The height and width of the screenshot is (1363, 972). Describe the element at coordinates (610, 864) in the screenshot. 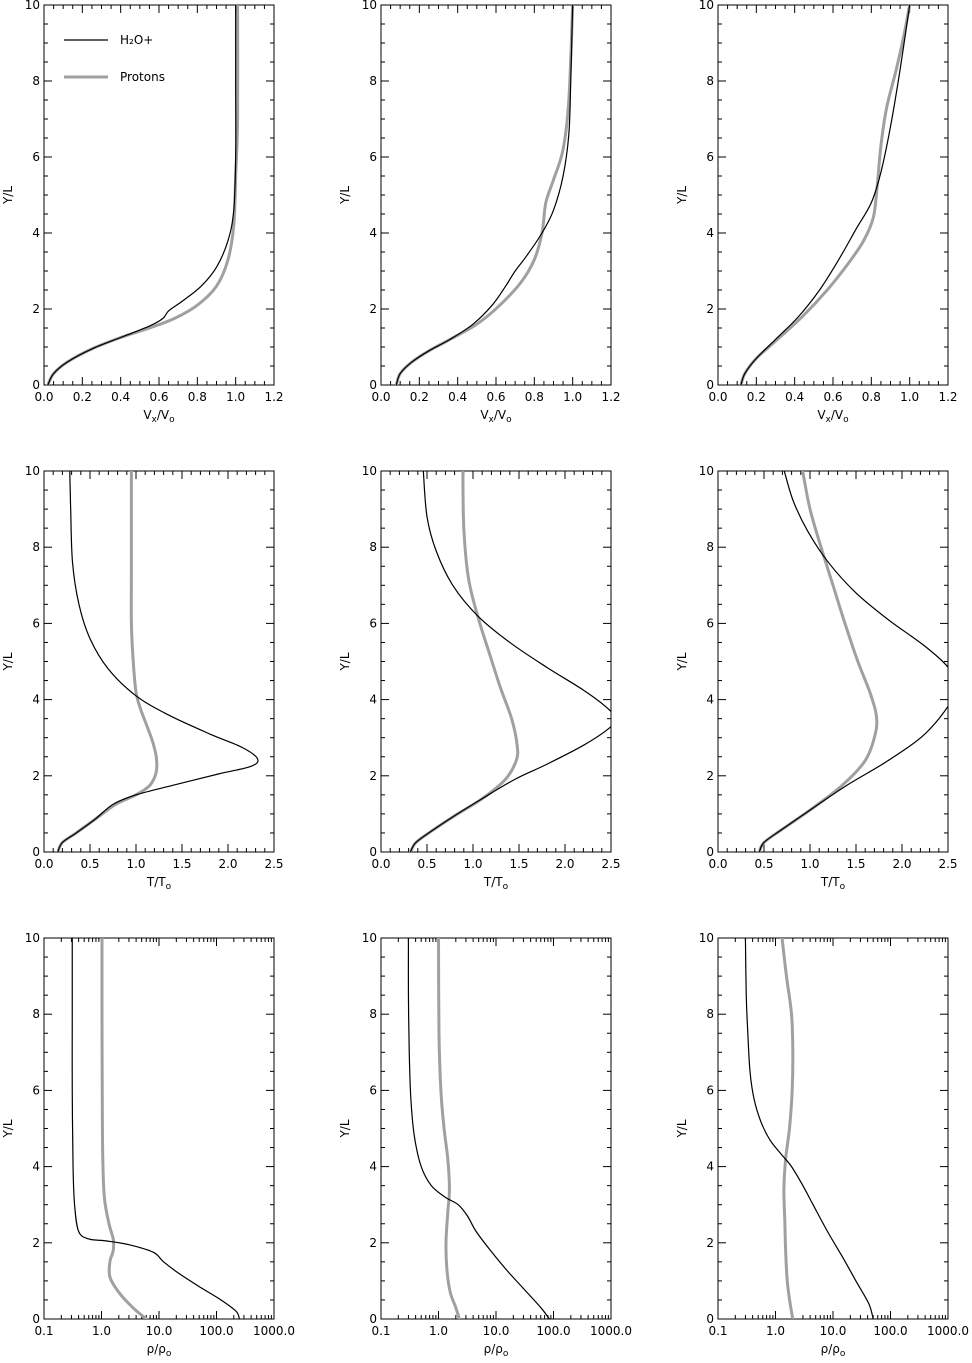

I see `x-tick-label: 2.5` at that location.